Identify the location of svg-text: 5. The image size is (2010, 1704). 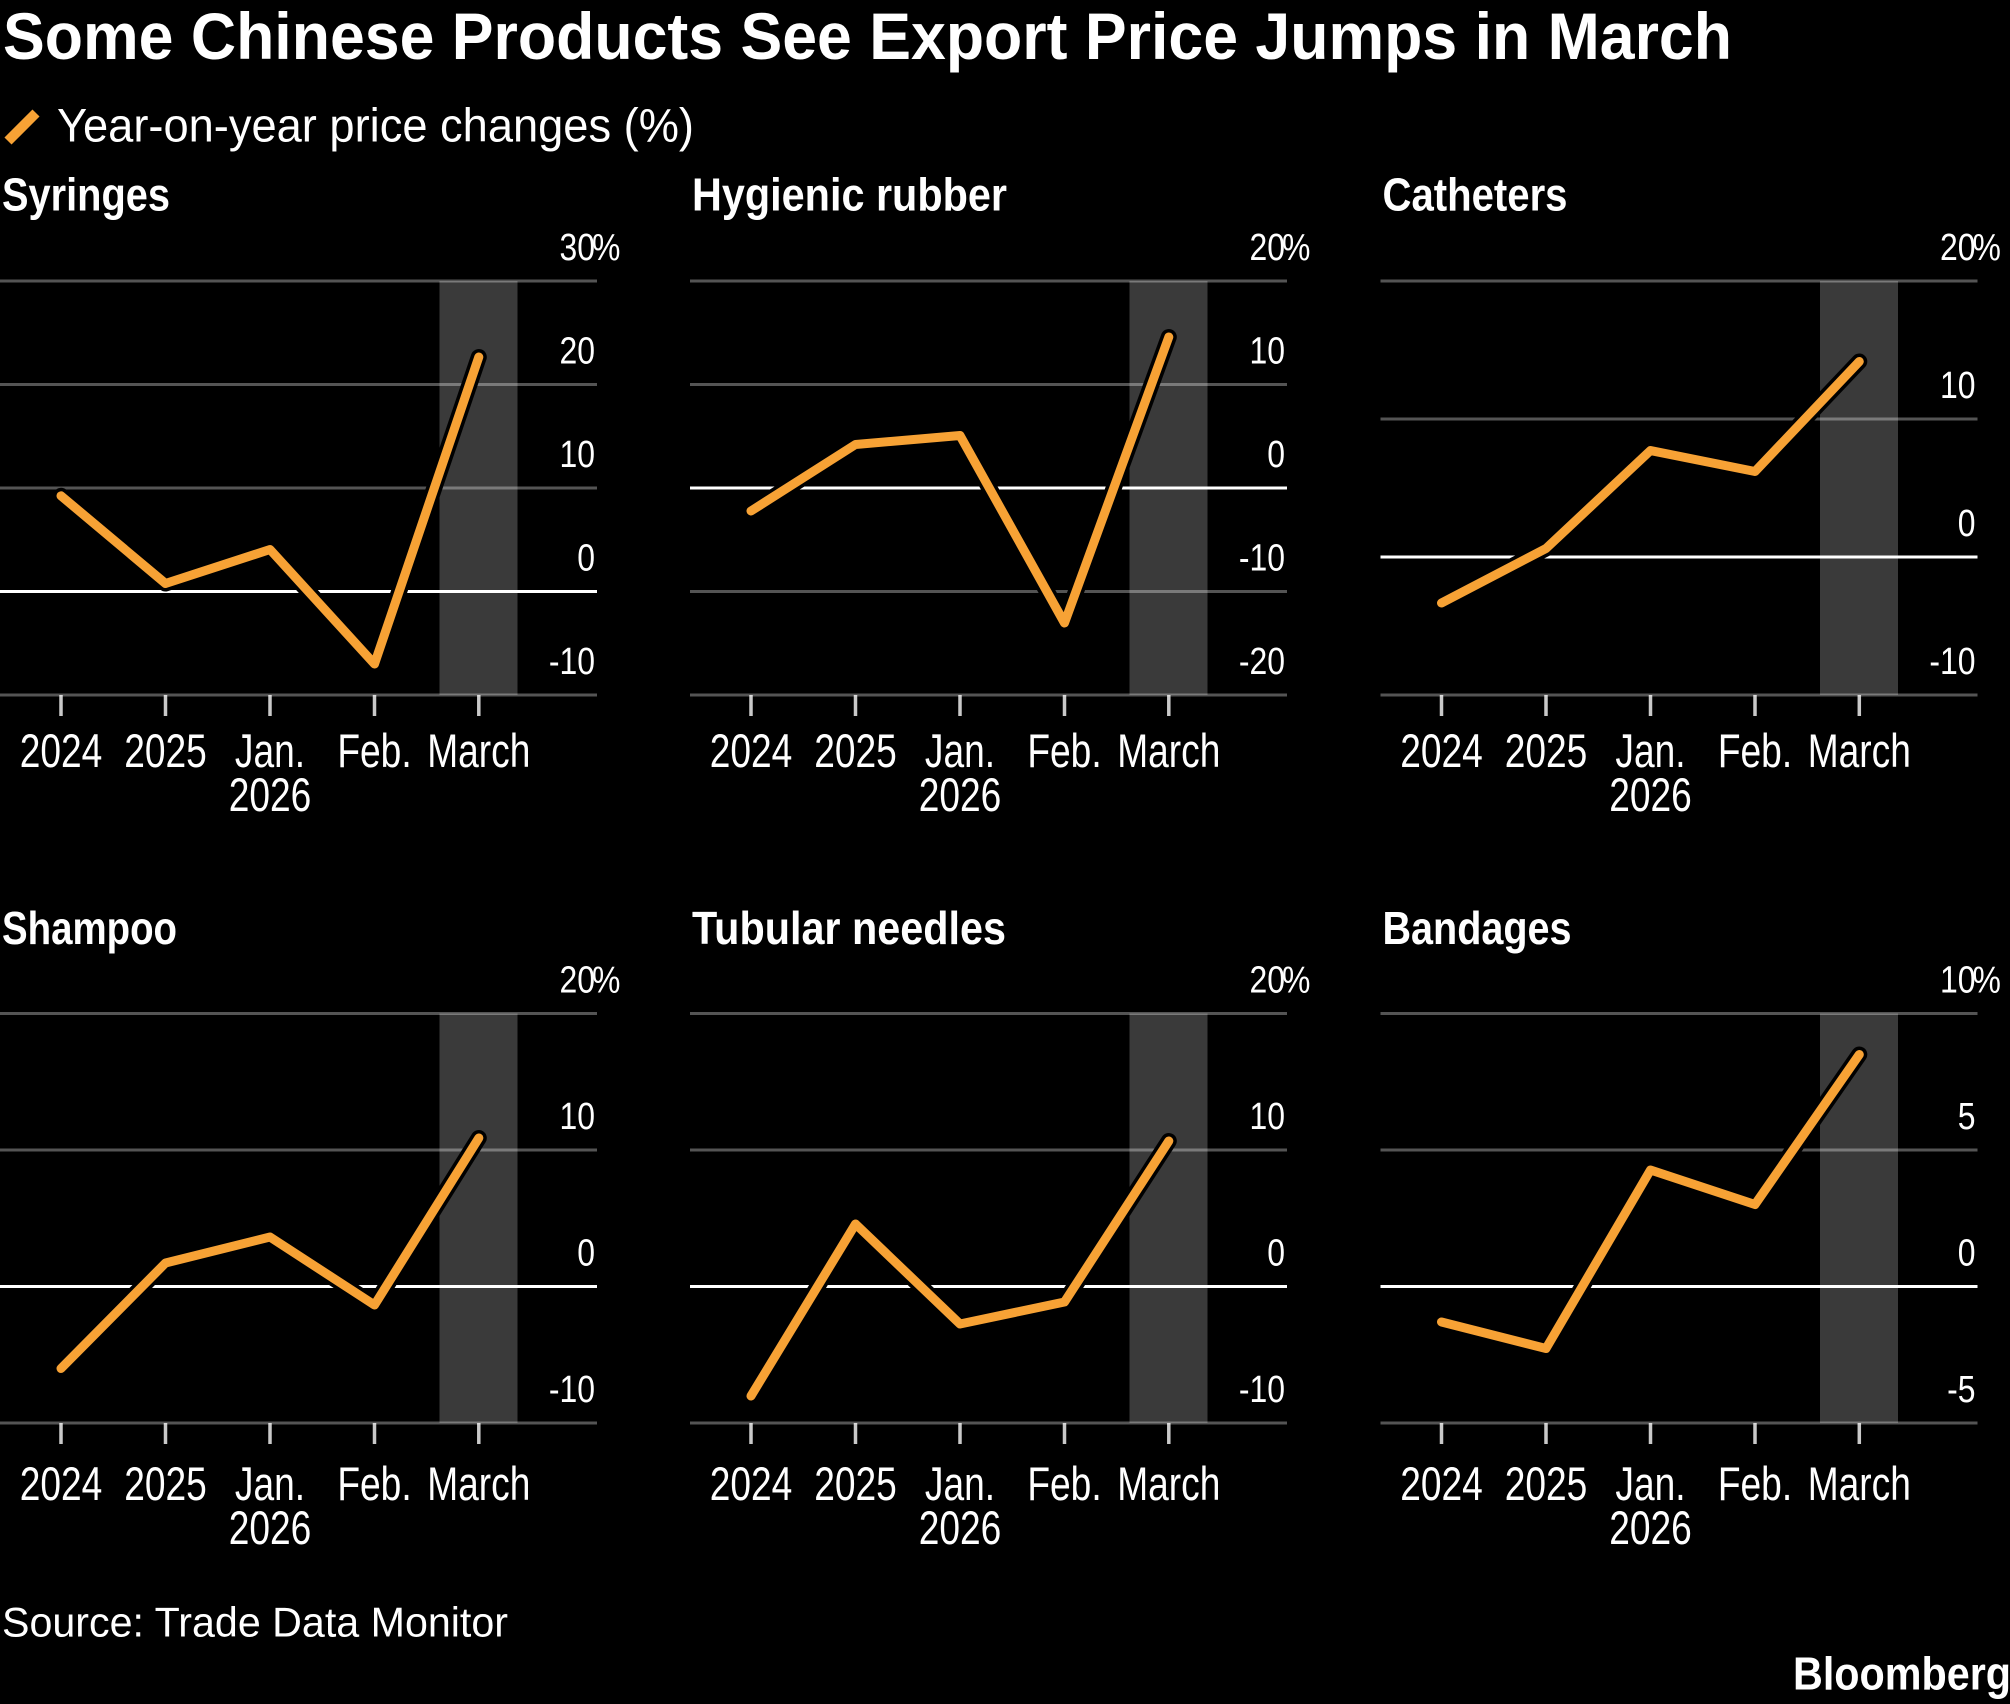
(1967, 1116).